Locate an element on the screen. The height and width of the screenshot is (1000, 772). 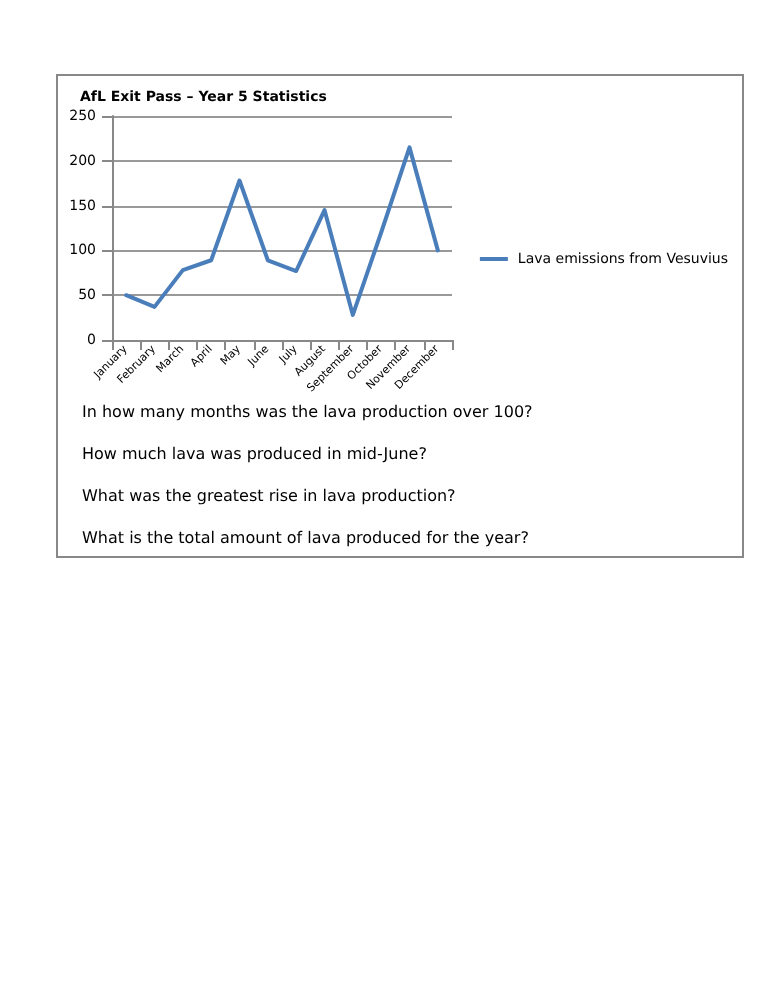
text: In how many months was the lava production over 100? is located at coordinates (307, 412).